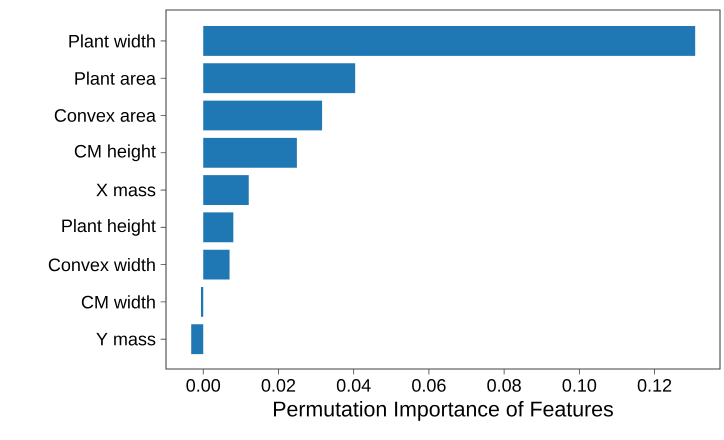 The height and width of the screenshot is (440, 724). Describe the element at coordinates (353, 385) in the screenshot. I see `x-tick-label: 0.04` at that location.